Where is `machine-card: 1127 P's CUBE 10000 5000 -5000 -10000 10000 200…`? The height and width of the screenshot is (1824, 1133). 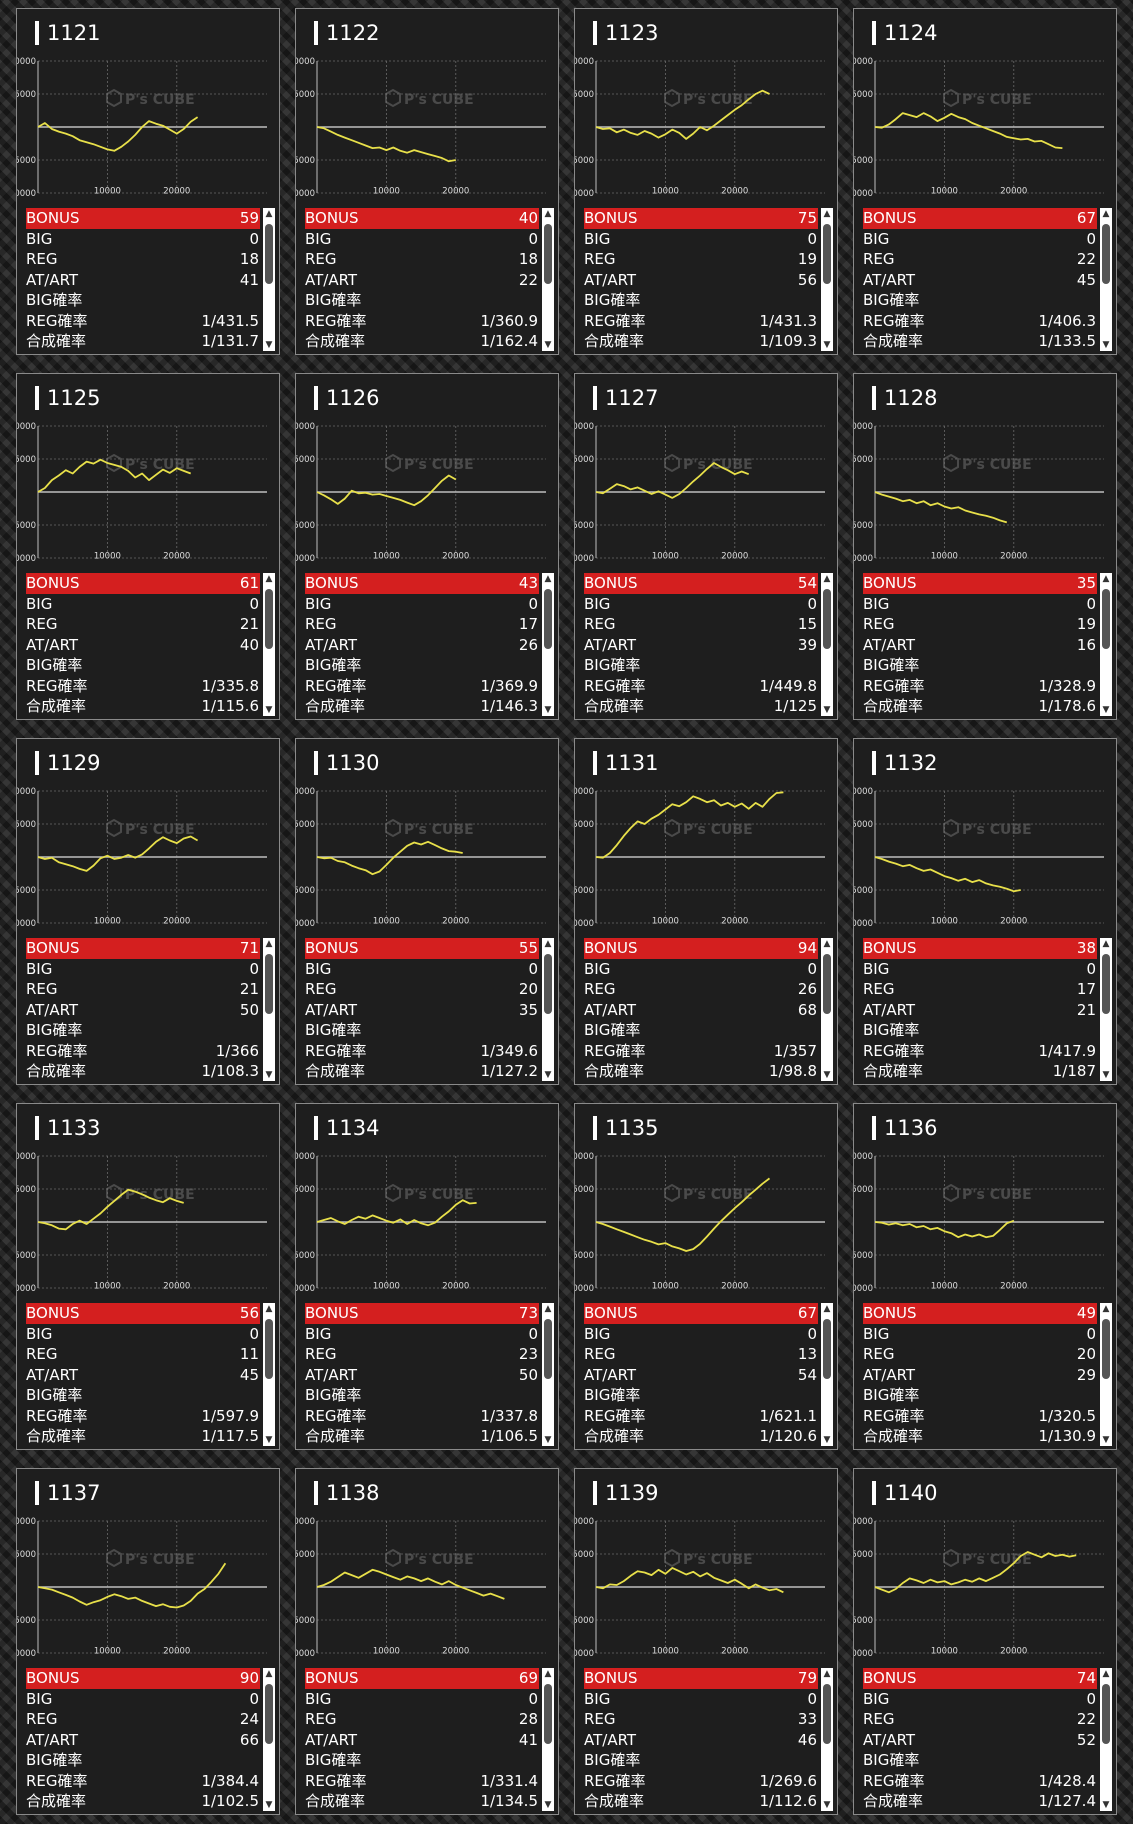 machine-card: 1127 P's CUBE 10000 5000 -5000 -10000 10000 200… is located at coordinates (706, 546).